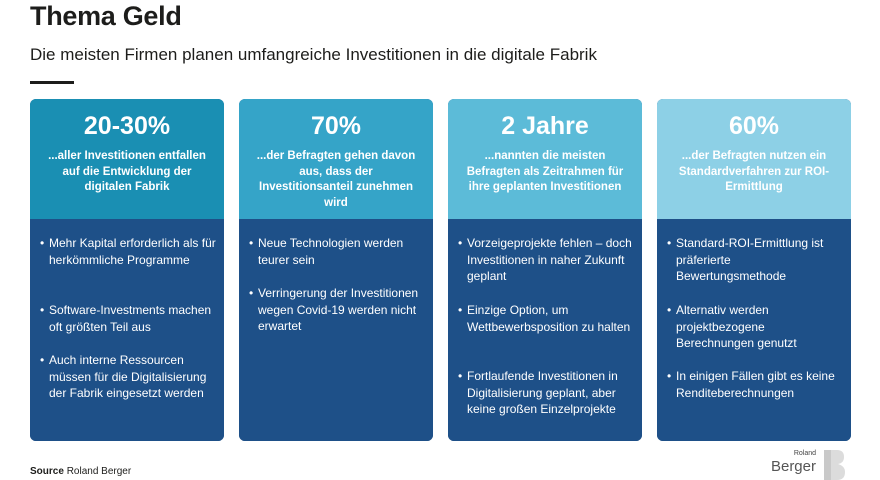 The height and width of the screenshot is (480, 880). What do you see at coordinates (793, 466) in the screenshot?
I see `logo-text-big: Berger` at bounding box center [793, 466].